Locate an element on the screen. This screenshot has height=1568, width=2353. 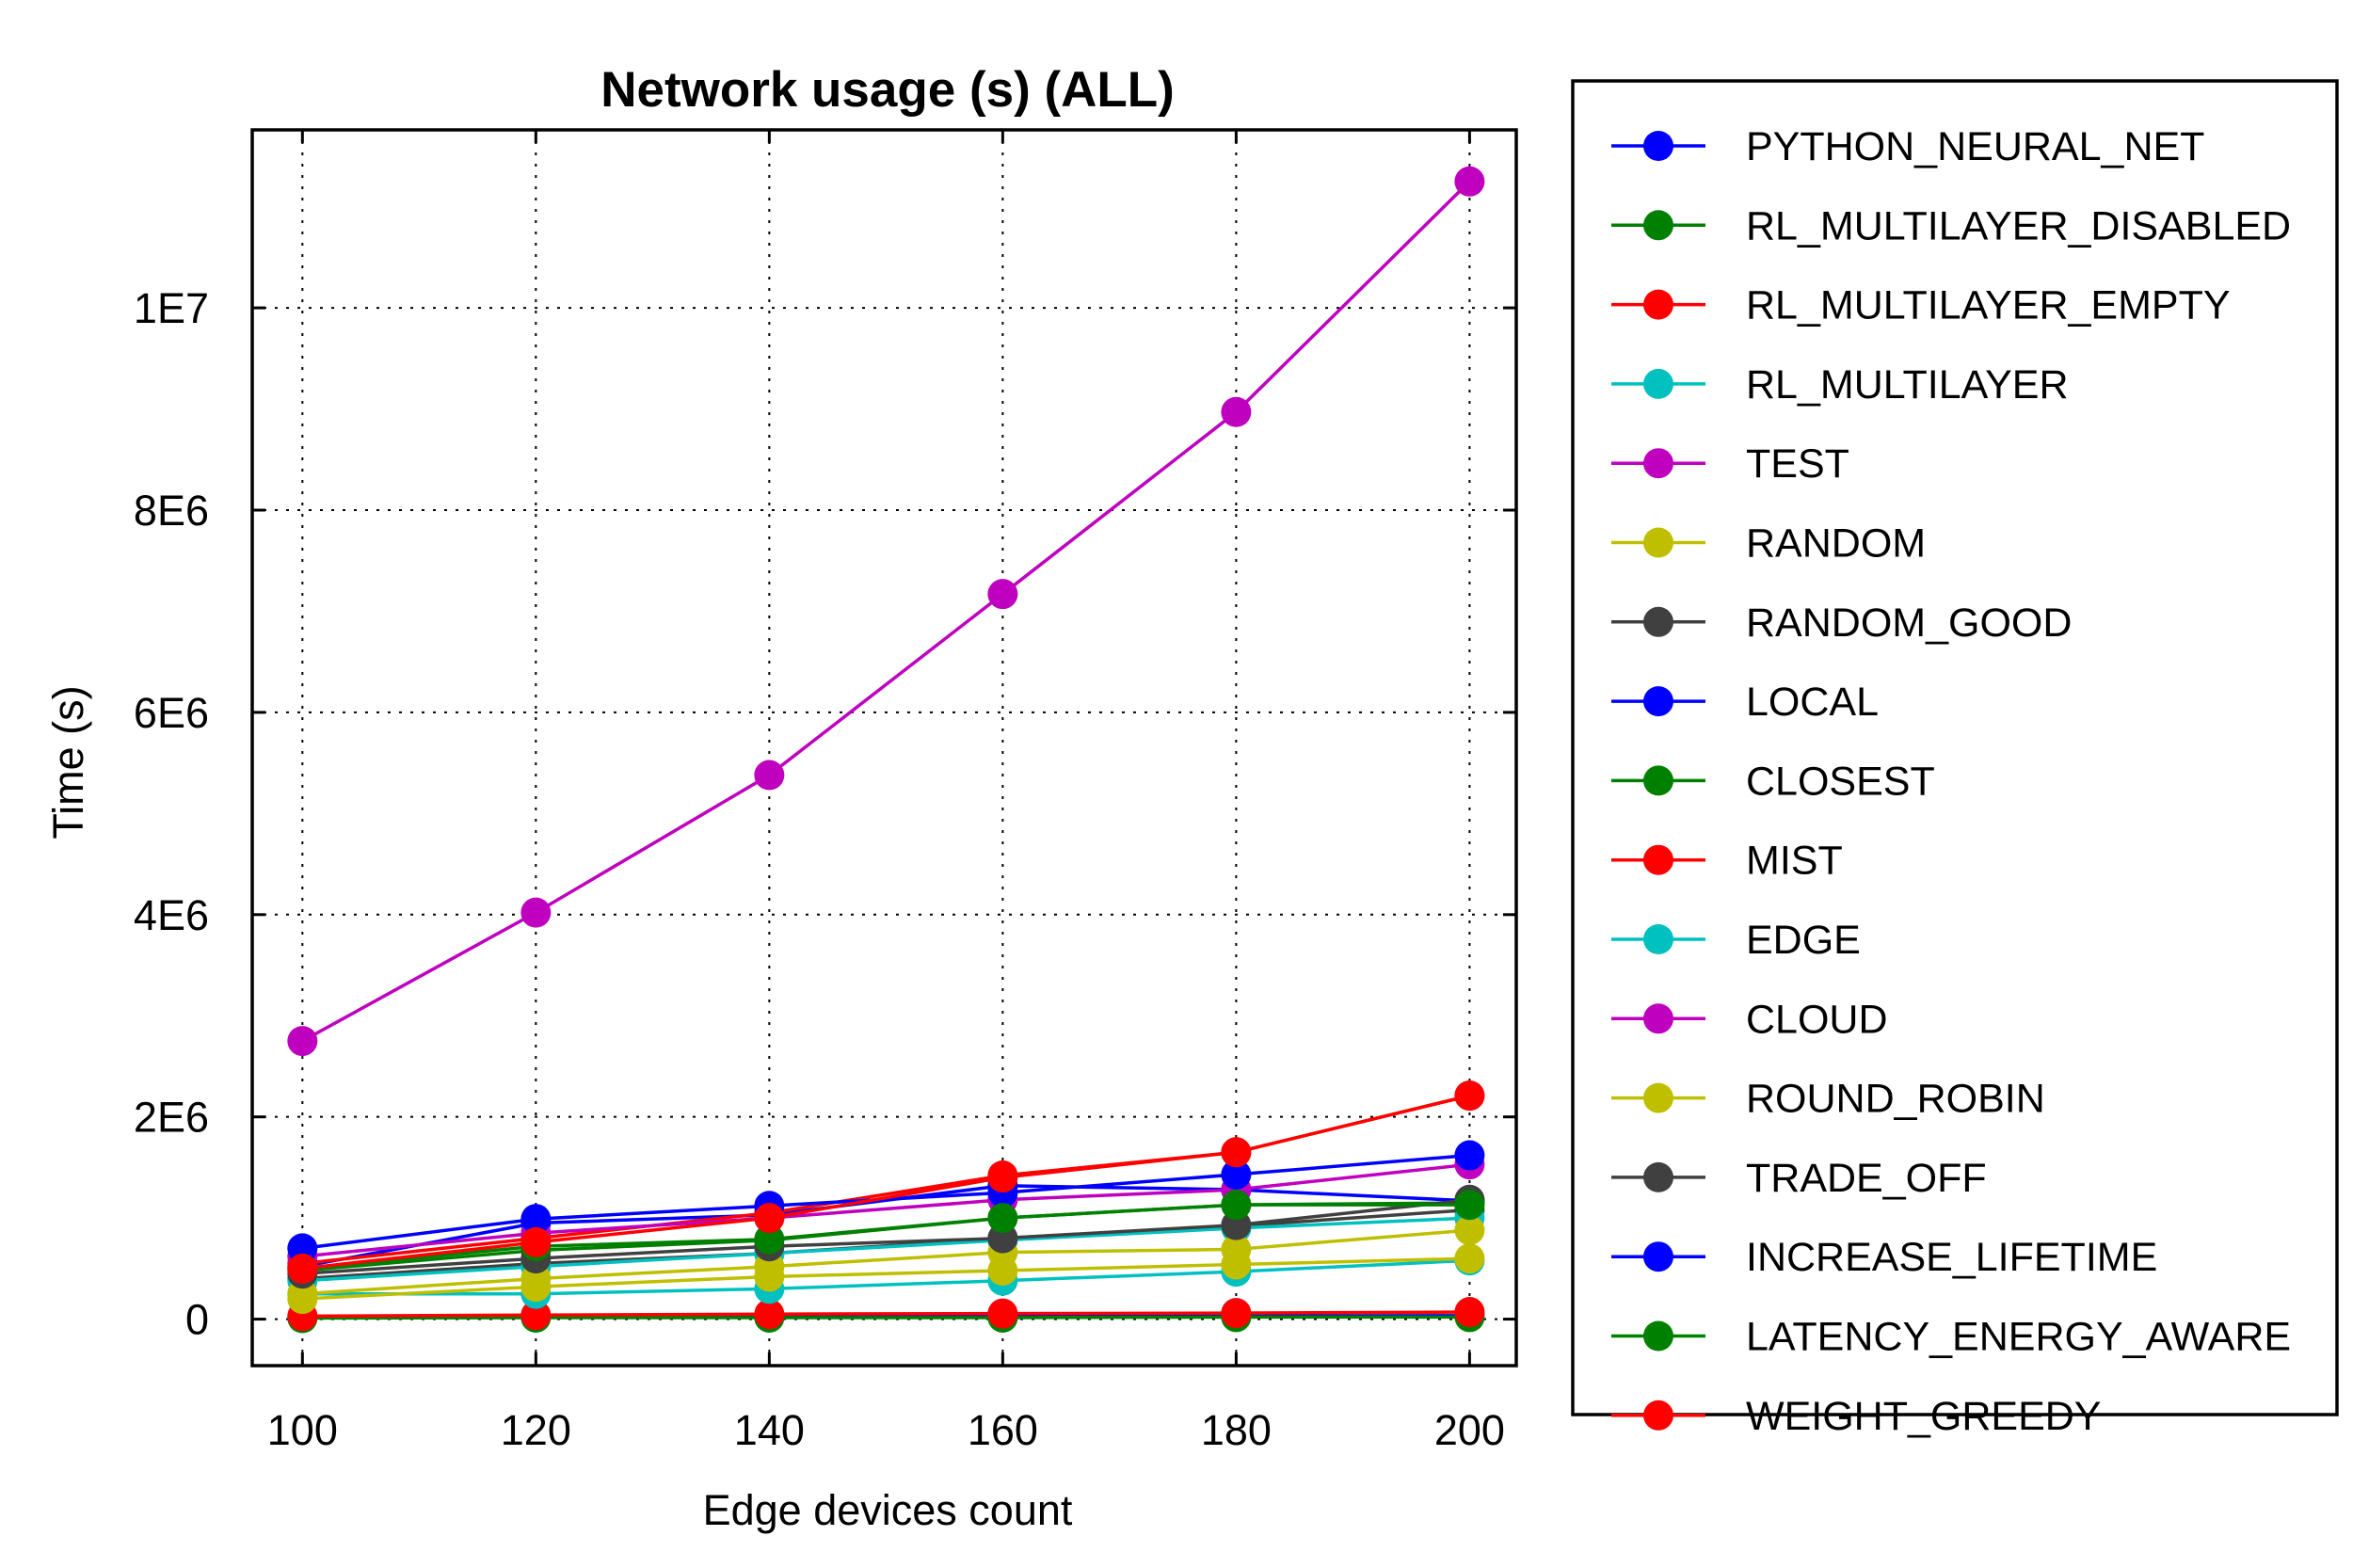
legend-label: LATENCY_ENERGY_AWARE is located at coordinates (2019, 1337).